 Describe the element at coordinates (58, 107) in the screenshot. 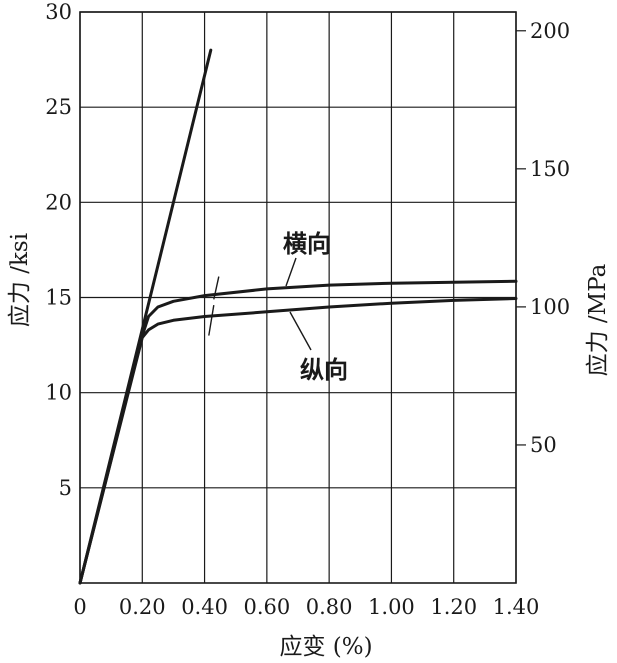

I see `left-tick-label-4: 25` at that location.